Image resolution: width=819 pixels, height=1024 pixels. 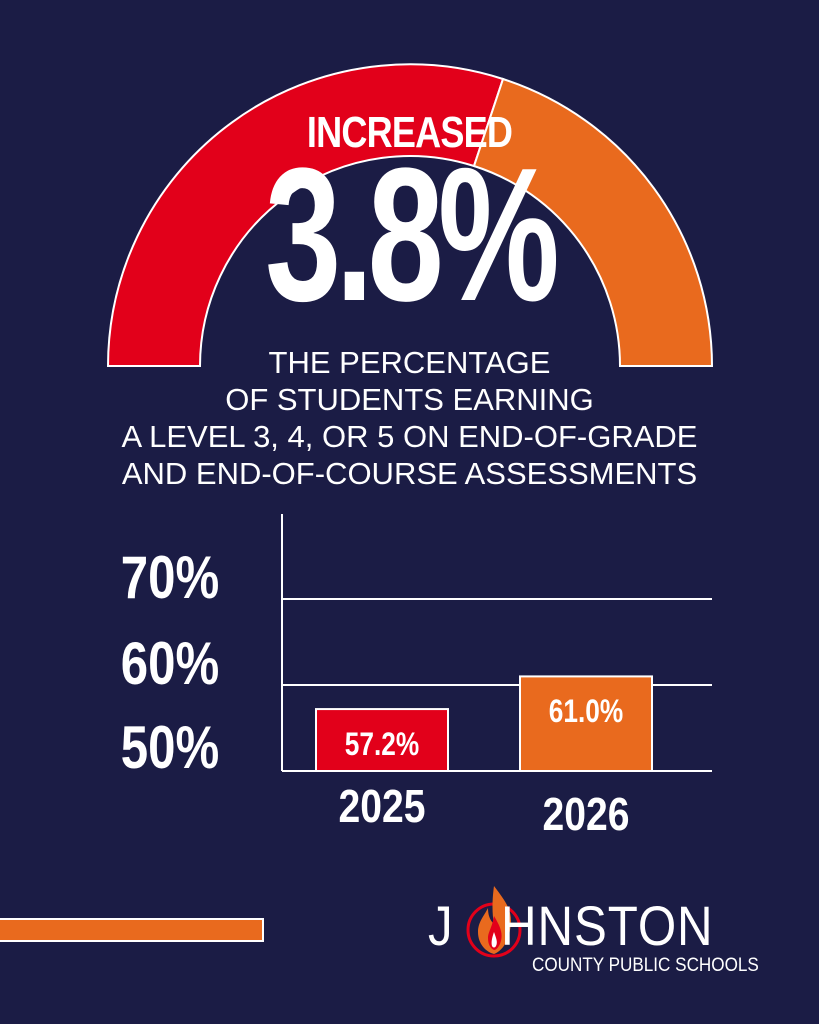 I want to click on logo-name: J HNSTON, so click(x=571, y=926).